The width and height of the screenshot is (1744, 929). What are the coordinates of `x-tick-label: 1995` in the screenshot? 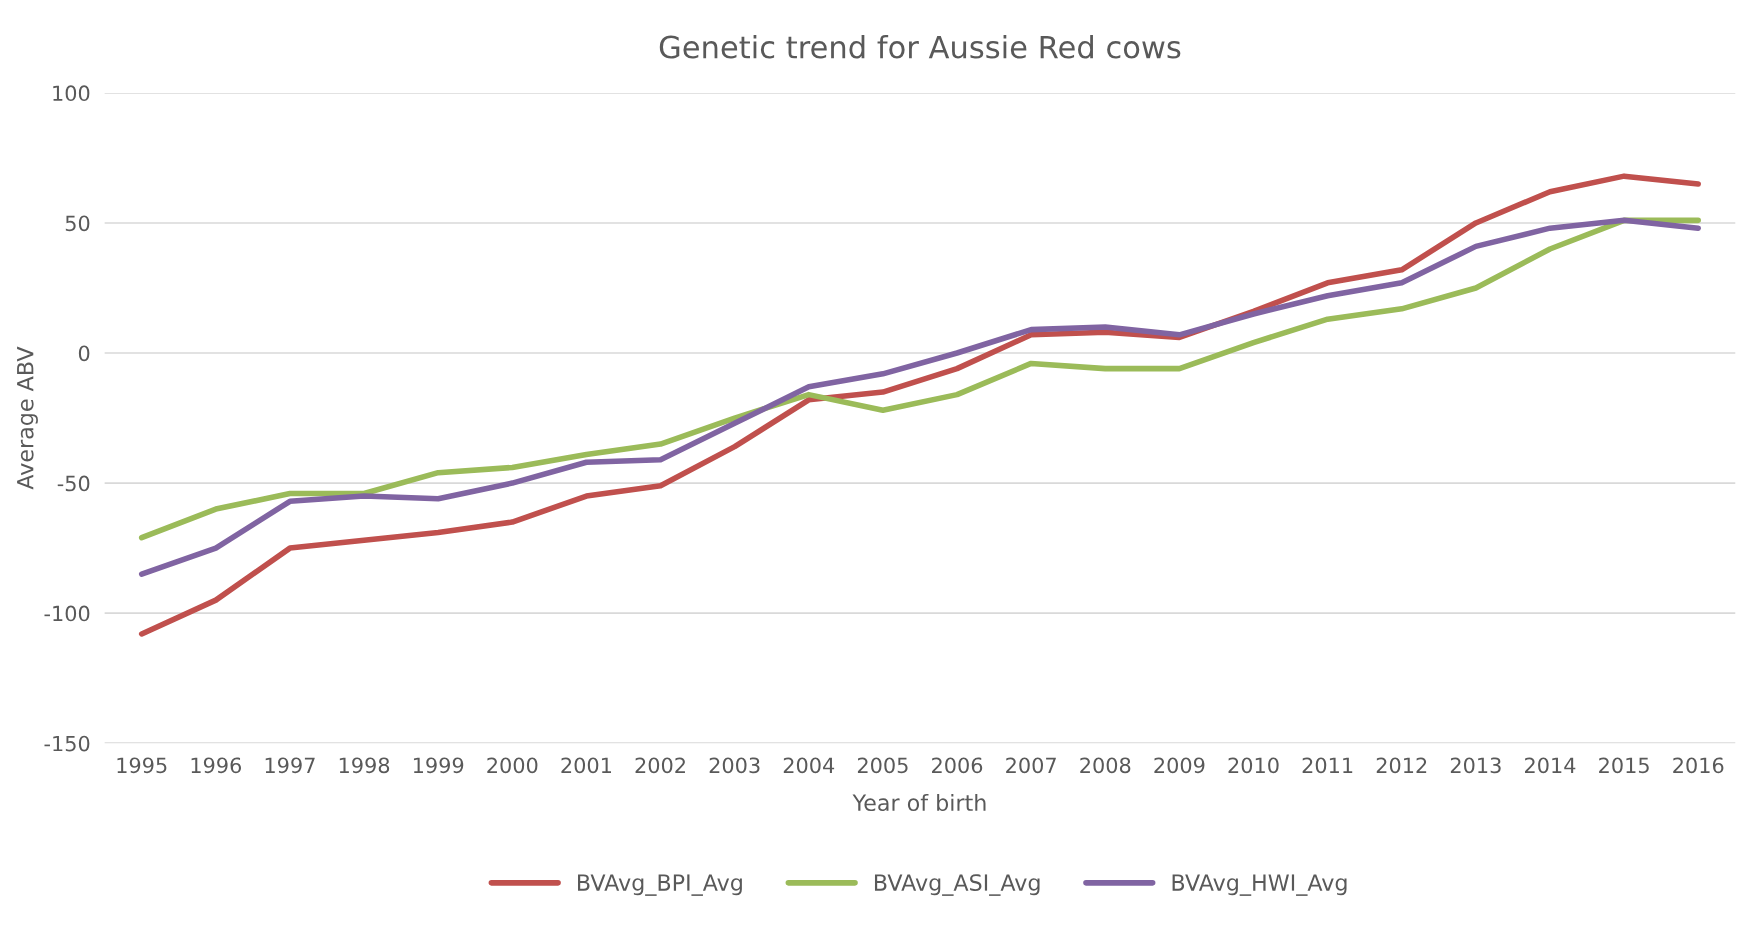 It's located at (142, 765).